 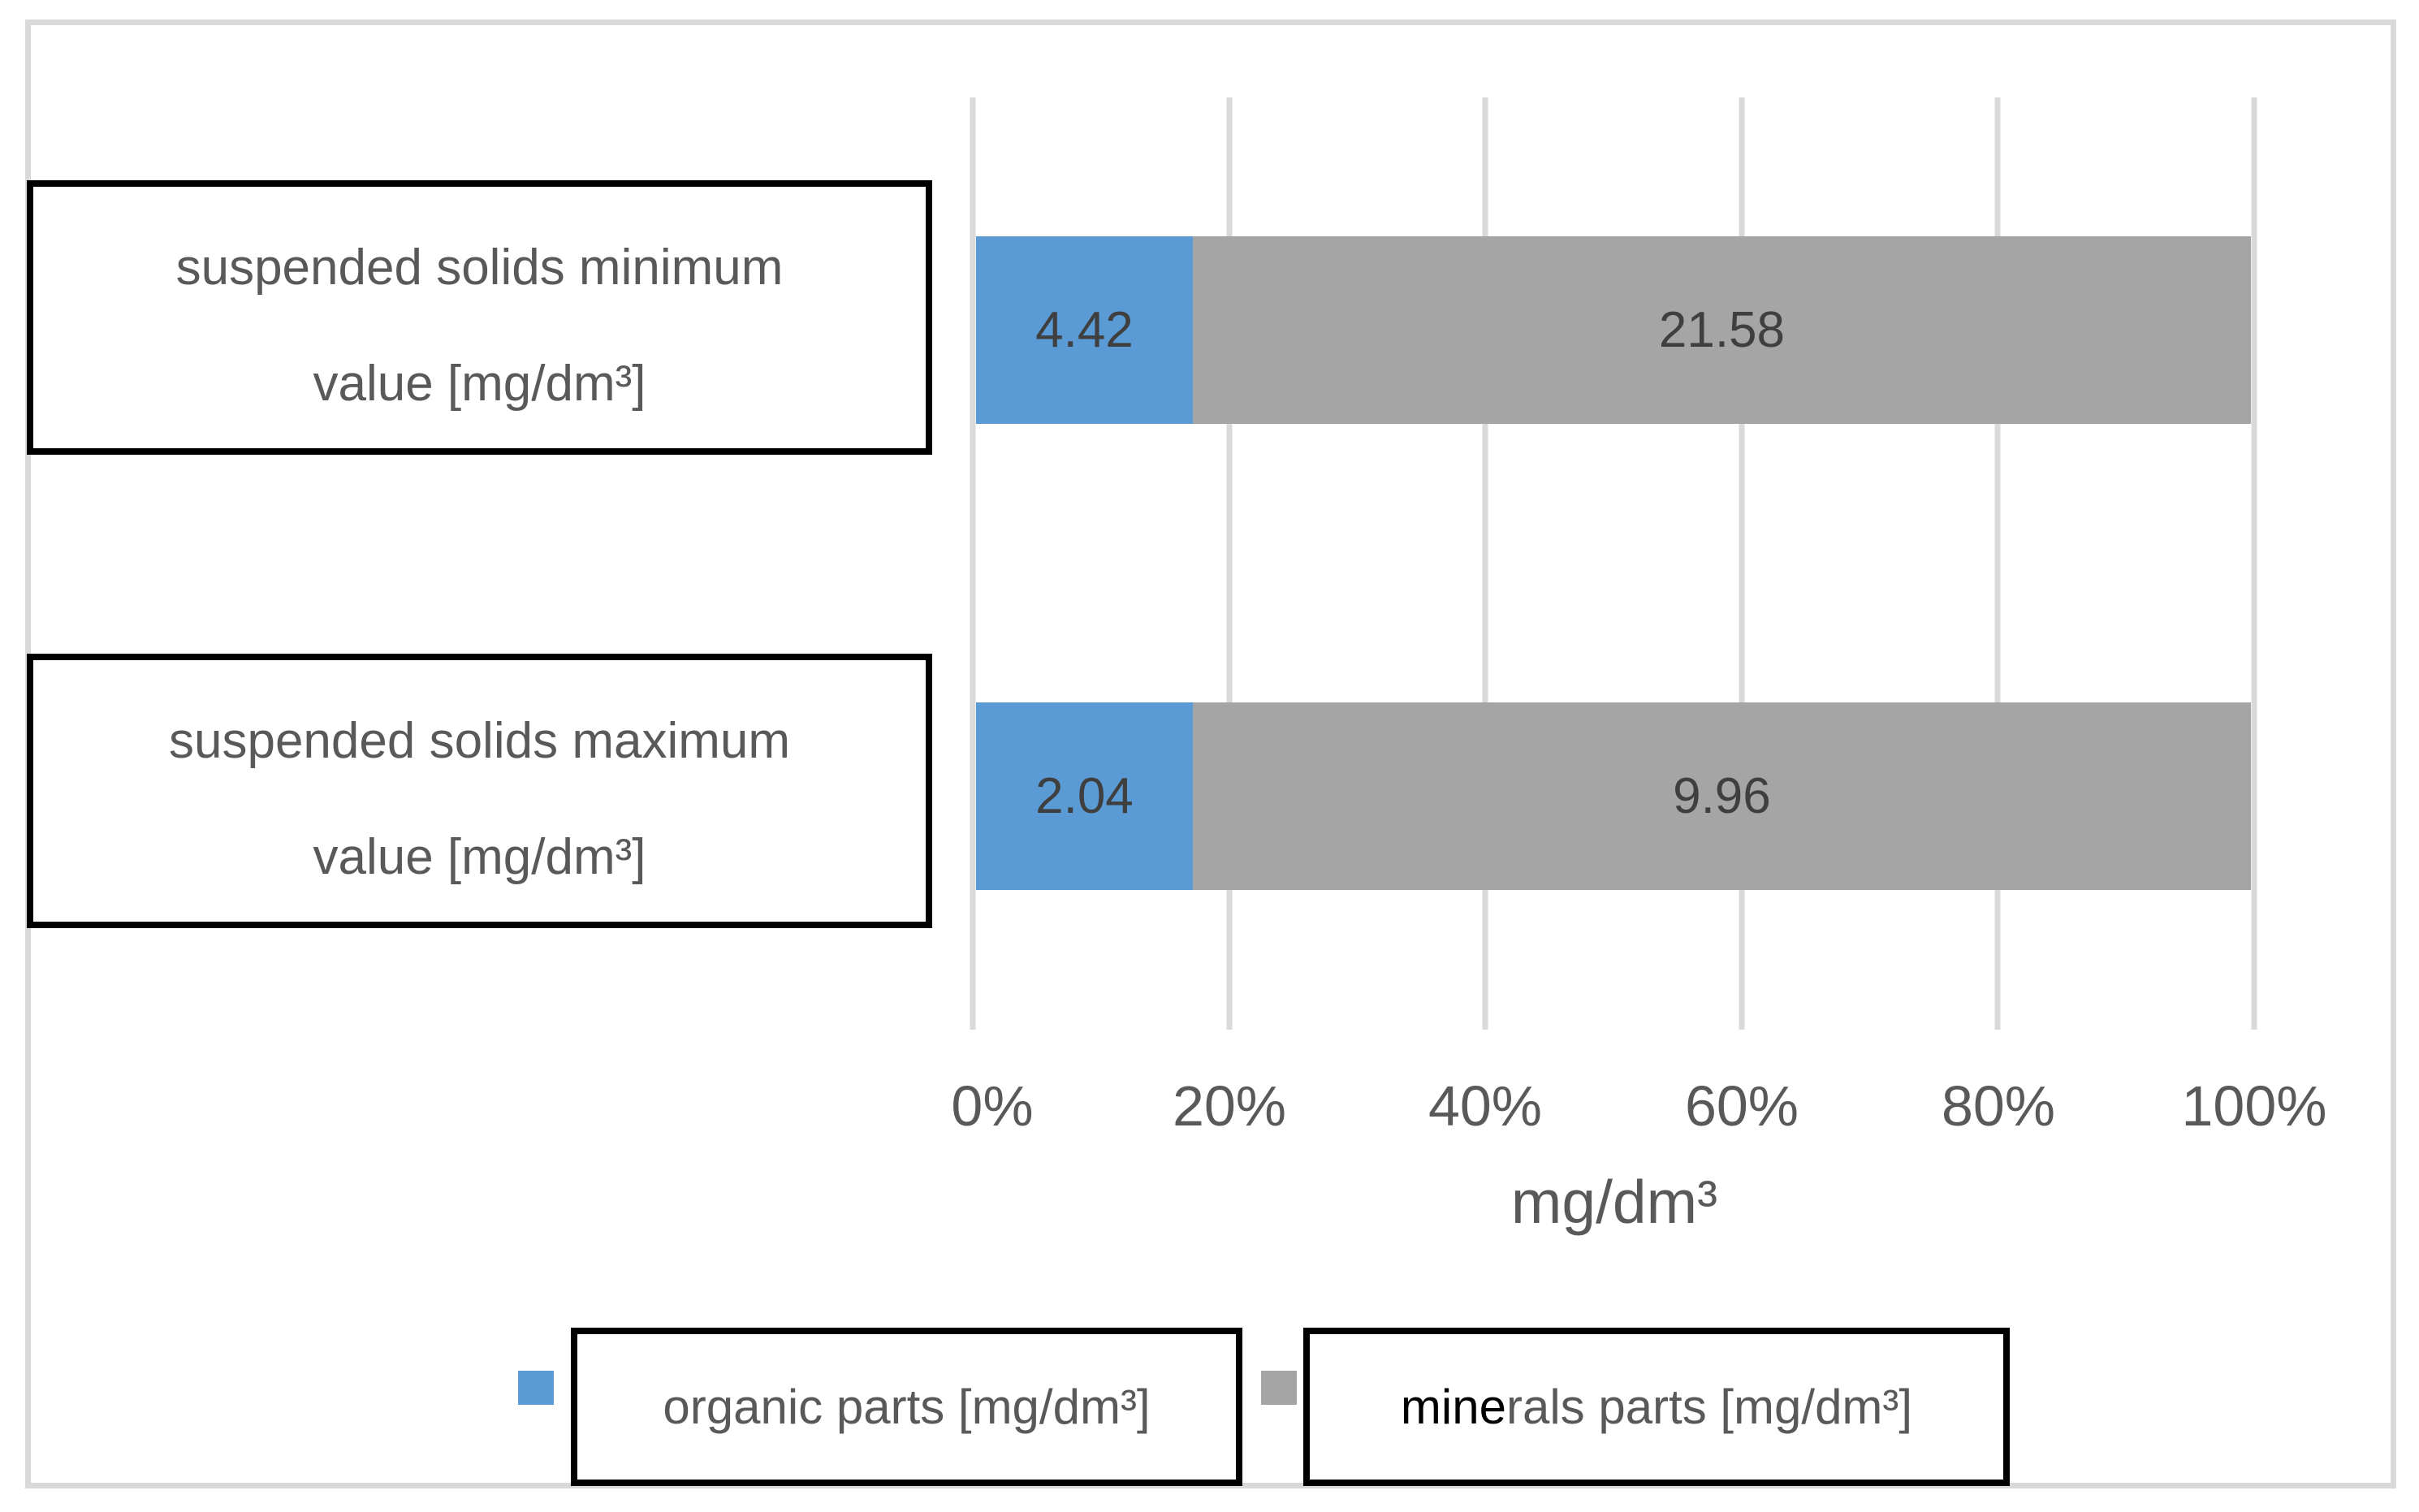 I want to click on category-box-maximum: suspended solids maximum value [mg/dm³], so click(x=479, y=791).